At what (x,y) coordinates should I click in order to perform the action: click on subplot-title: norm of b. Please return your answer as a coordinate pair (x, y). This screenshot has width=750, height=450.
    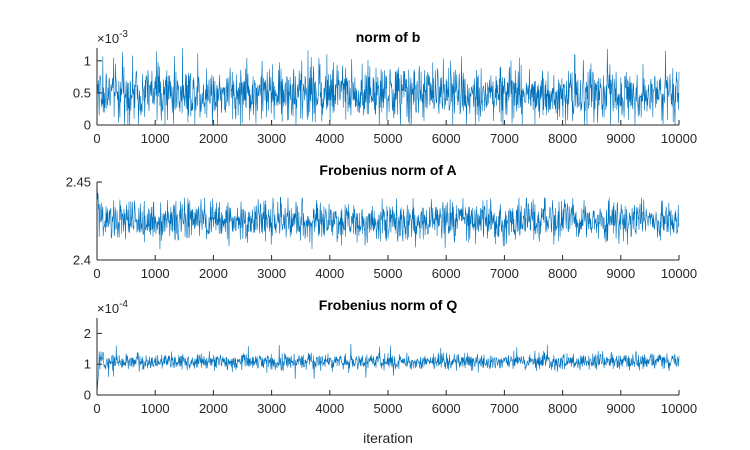
    Looking at the image, I should click on (388, 37).